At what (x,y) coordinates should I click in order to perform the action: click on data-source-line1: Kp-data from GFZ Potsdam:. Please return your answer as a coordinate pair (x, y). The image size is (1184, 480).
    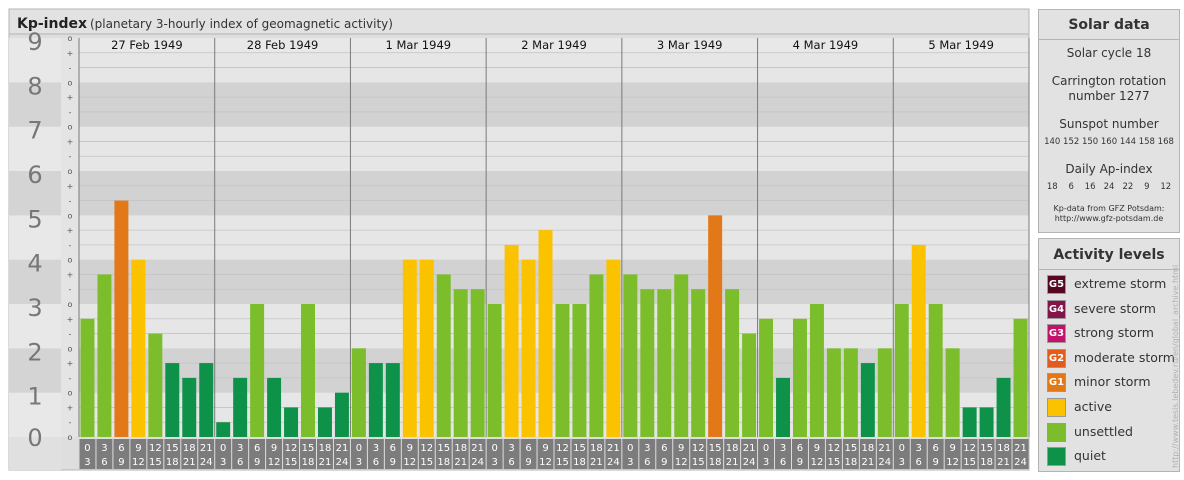
    Looking at the image, I should click on (1109, 208).